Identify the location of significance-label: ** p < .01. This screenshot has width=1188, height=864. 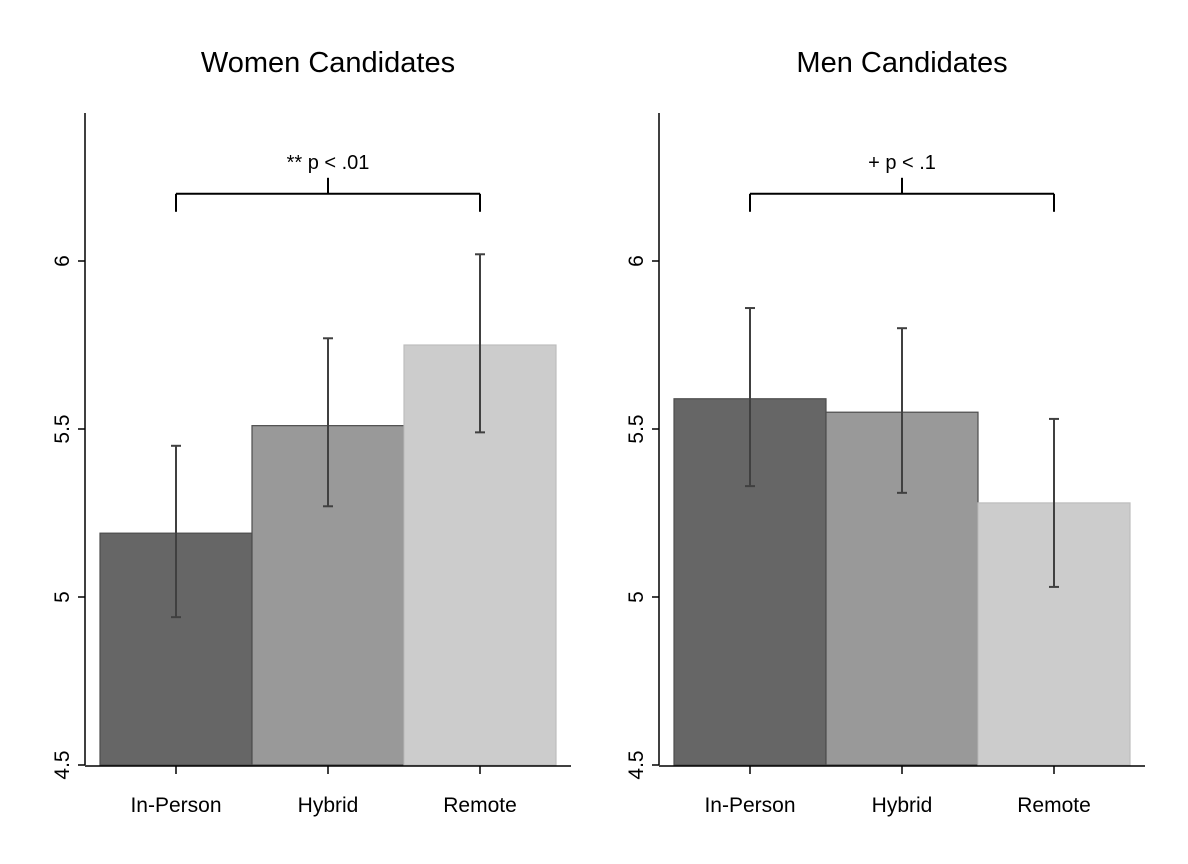
(328, 163).